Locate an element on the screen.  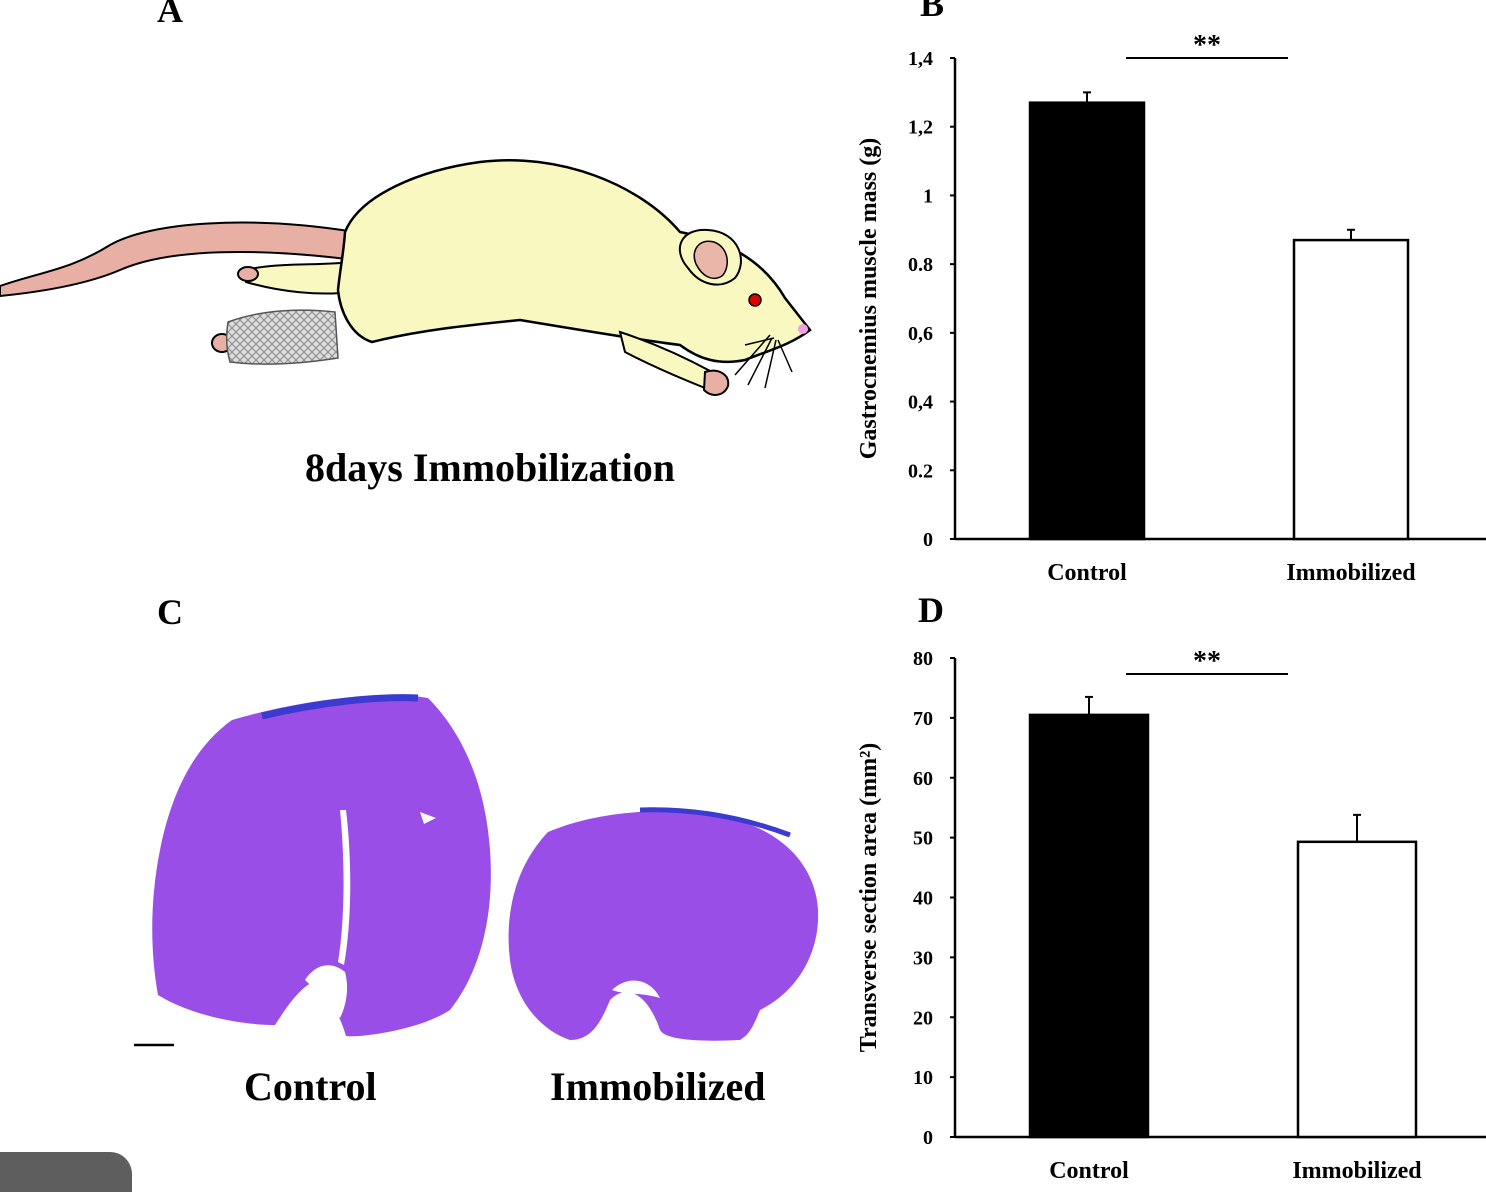
y-tick-label: 1 is located at coordinates (928, 196).